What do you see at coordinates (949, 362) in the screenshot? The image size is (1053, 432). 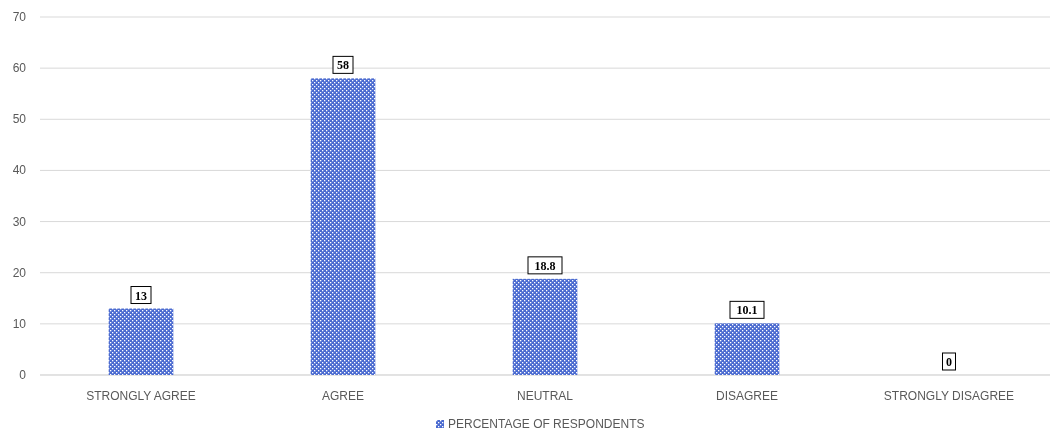 I see `data-label: 0` at bounding box center [949, 362].